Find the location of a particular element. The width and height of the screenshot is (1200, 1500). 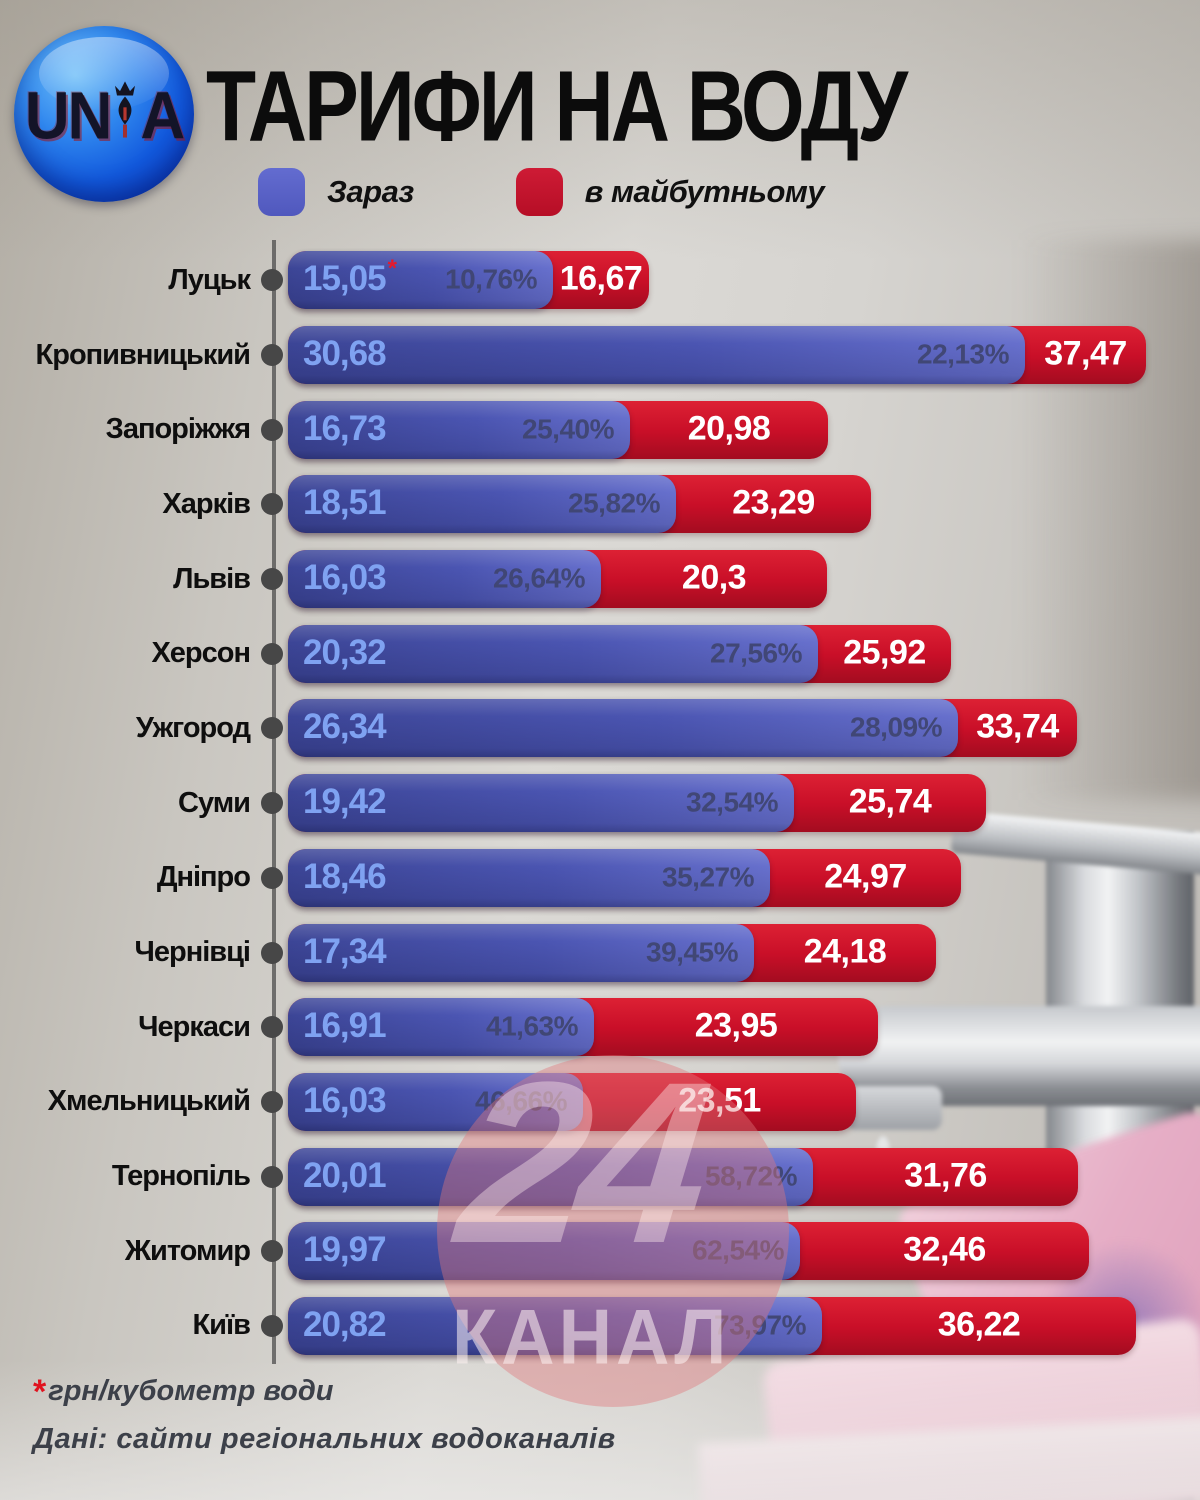

current-tariff-bar: 20,01 58,72% is located at coordinates (550, 1176).